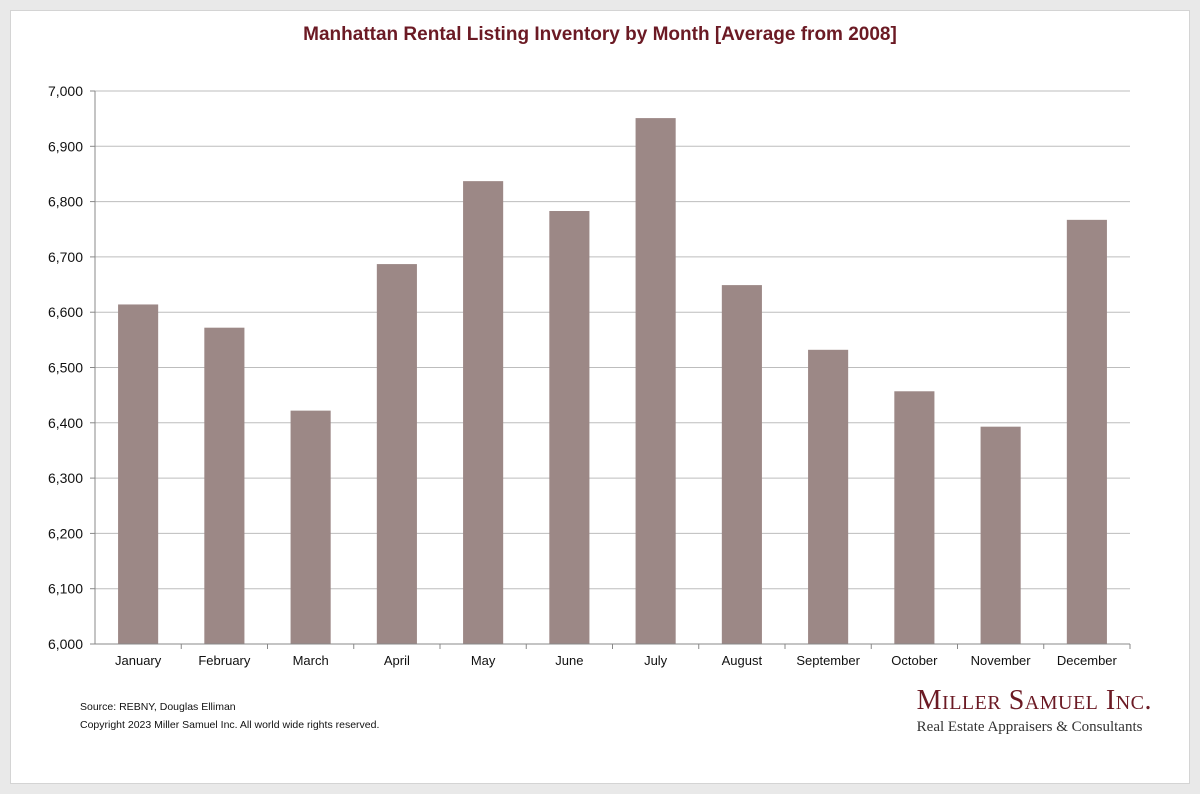  What do you see at coordinates (1001, 660) in the screenshot?
I see `x-tick-label: November` at bounding box center [1001, 660].